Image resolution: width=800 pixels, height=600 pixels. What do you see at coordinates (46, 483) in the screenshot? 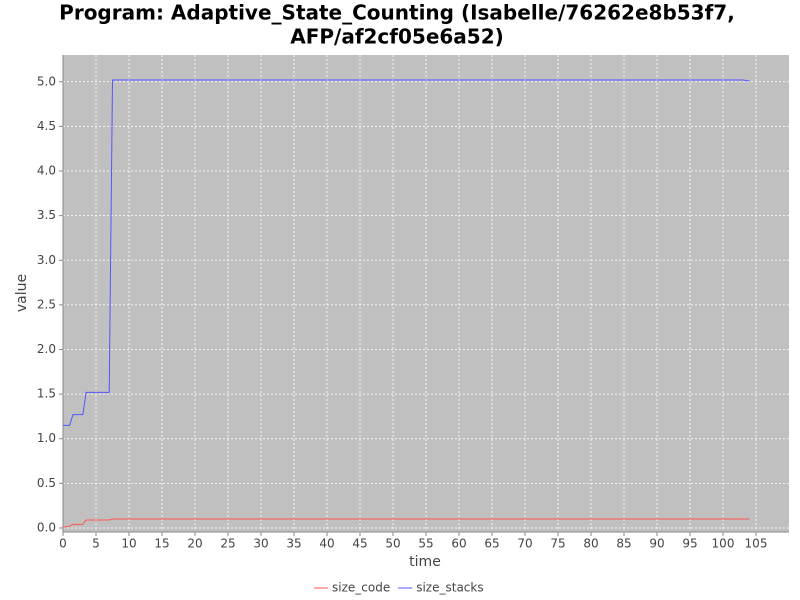
I see `y-tick-label: 0.5` at bounding box center [46, 483].